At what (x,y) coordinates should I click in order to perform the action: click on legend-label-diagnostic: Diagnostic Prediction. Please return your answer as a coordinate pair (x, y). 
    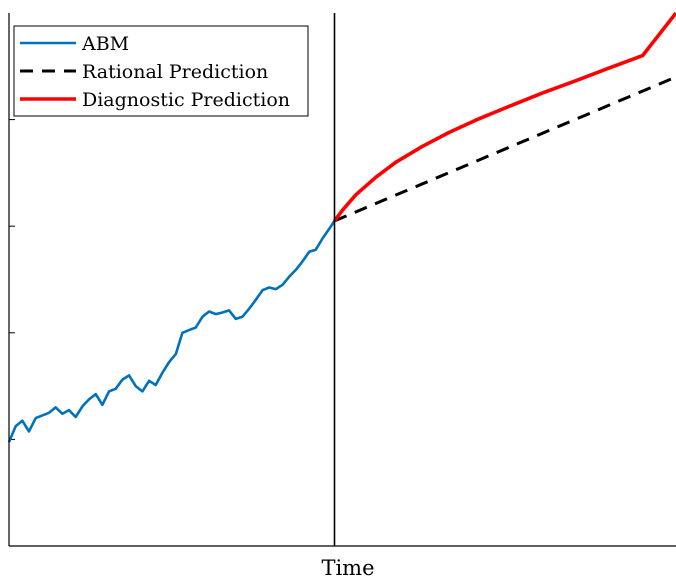
    Looking at the image, I should click on (186, 100).